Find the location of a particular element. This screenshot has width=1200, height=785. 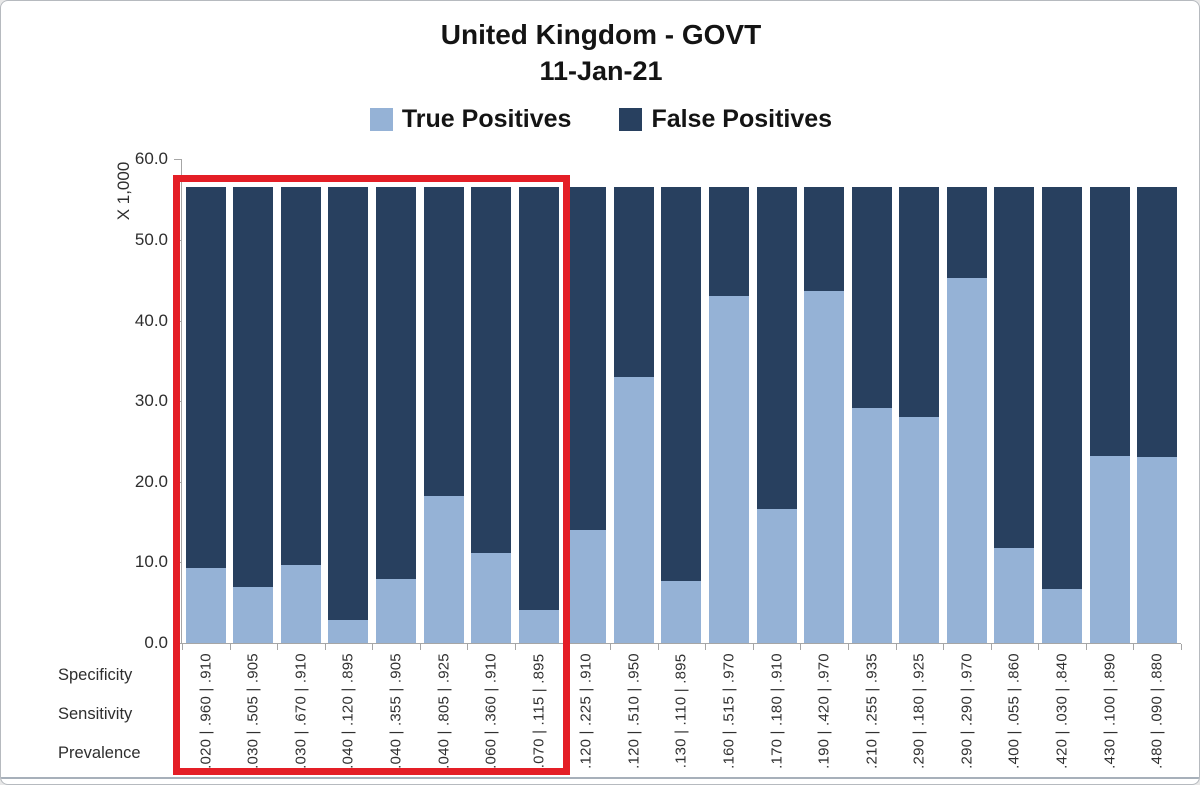

y-axis-tick-label: 40.0 is located at coordinates (151, 320).